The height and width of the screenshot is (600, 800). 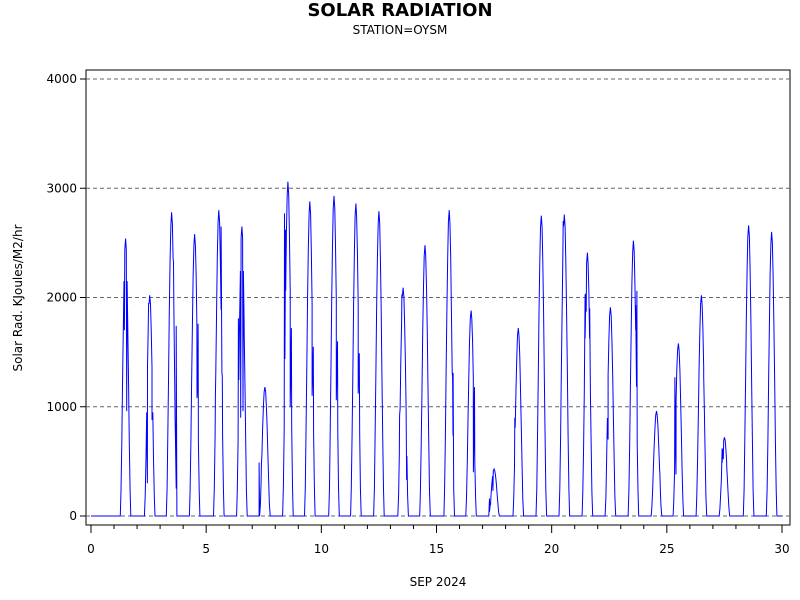 I want to click on x-tick-label: 30, so click(x=781, y=549).